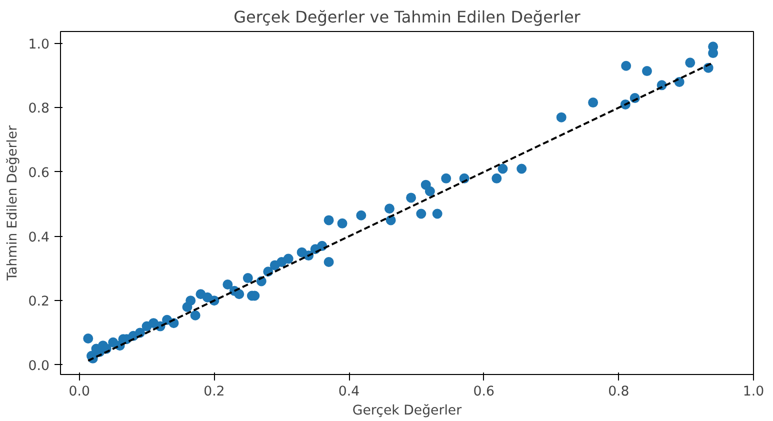 This screenshot has height=421, width=773. I want to click on x-tick-label: 0.4, so click(349, 392).